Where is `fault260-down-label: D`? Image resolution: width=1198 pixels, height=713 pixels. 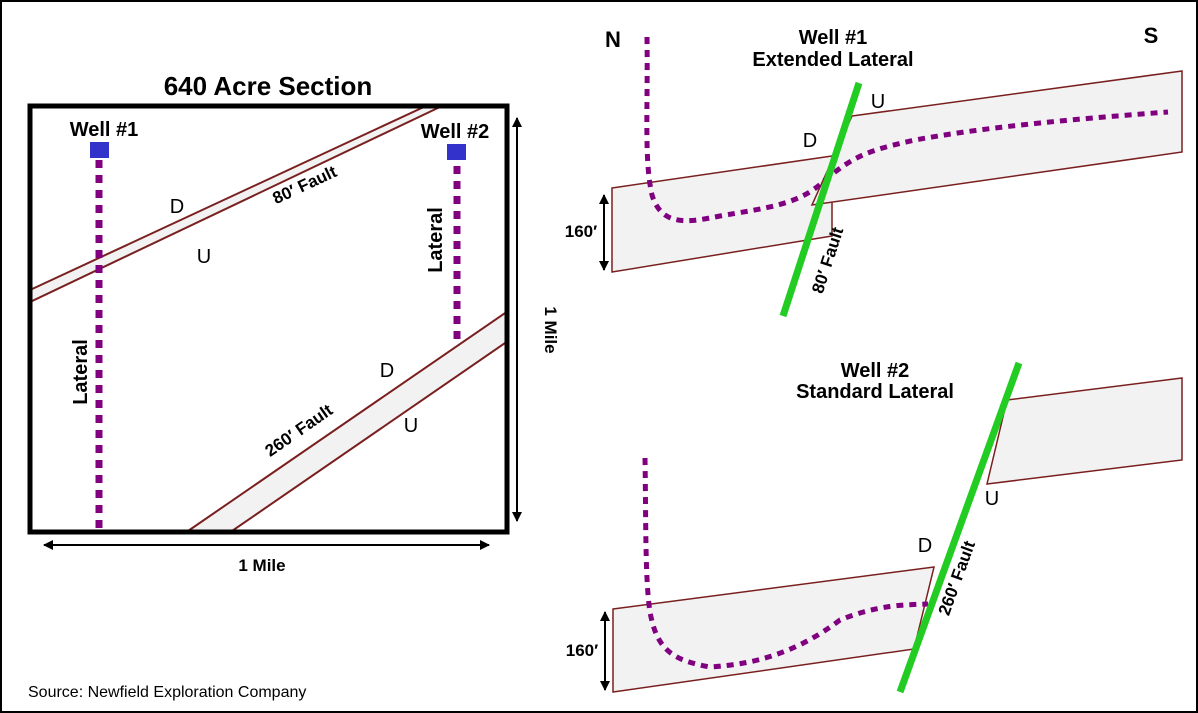
fault260-down-label: D is located at coordinates (387, 371).